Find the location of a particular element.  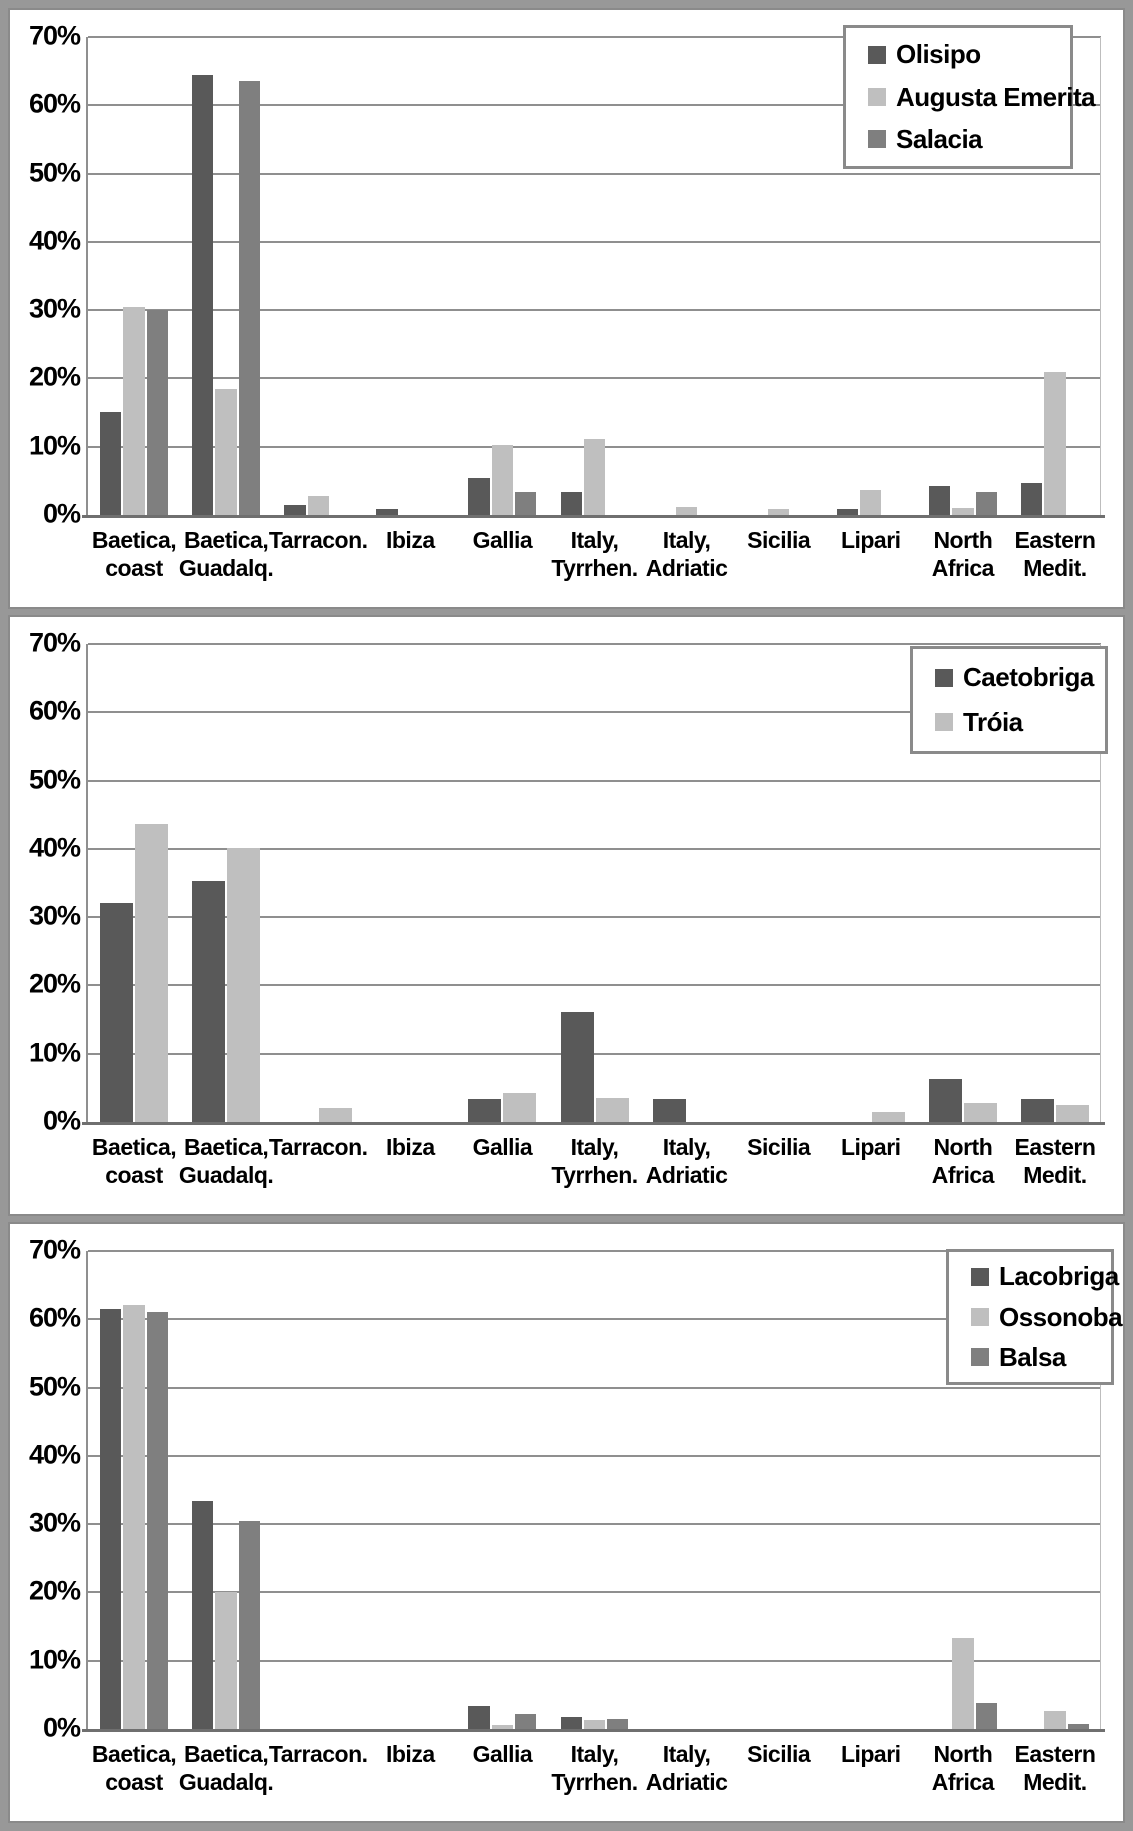

x-axis-category-label: North Africa is located at coordinates (963, 1161).